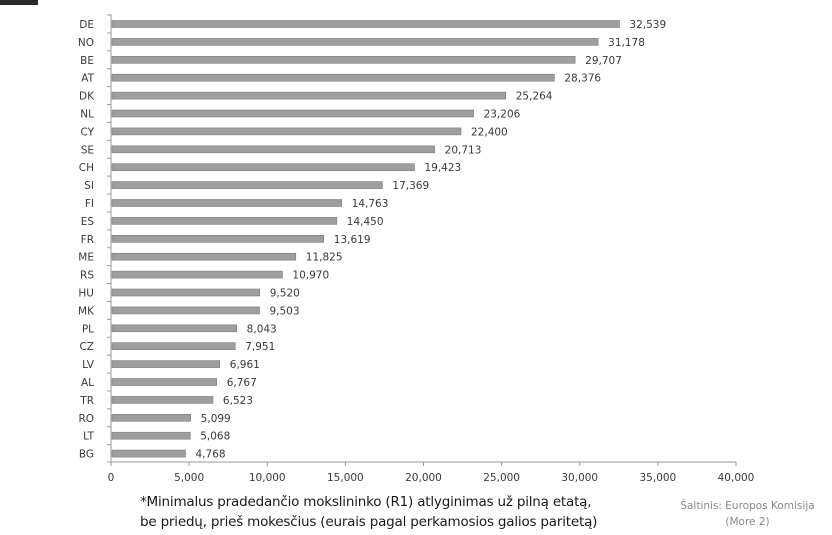 The width and height of the screenshot is (832, 535). I want to click on category-label-bg: BG, so click(86, 455).